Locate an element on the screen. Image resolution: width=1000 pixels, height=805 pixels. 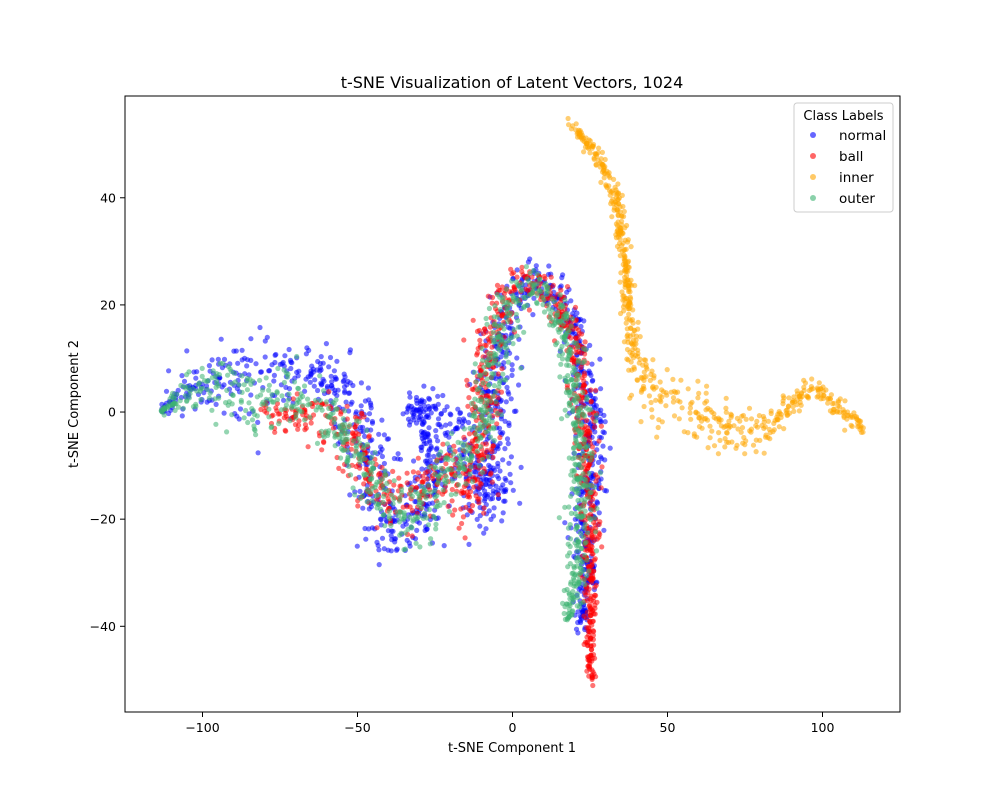
x-axis-label: t-SNE Component 1 is located at coordinates (512, 748).